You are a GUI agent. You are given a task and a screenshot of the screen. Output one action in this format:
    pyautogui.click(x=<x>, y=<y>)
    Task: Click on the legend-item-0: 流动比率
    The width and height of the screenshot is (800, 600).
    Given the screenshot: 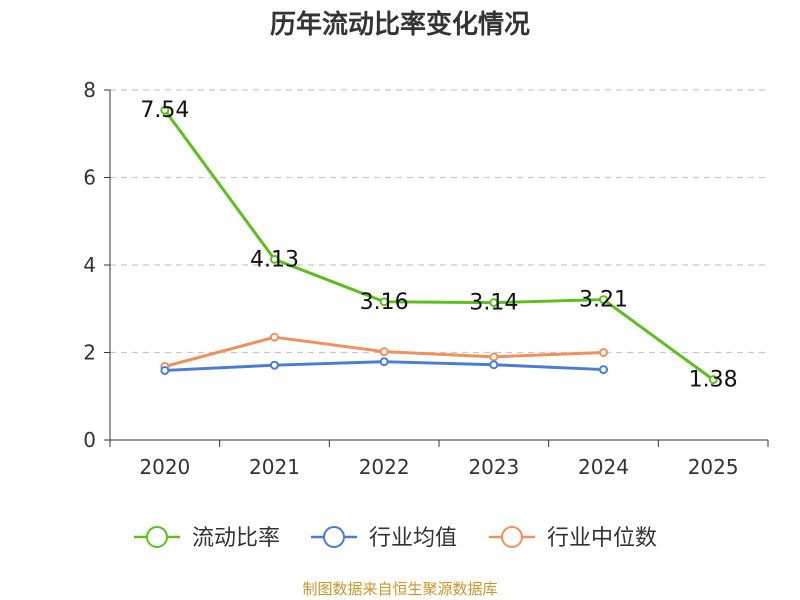 What is the action you would take?
    pyautogui.click(x=207, y=538)
    